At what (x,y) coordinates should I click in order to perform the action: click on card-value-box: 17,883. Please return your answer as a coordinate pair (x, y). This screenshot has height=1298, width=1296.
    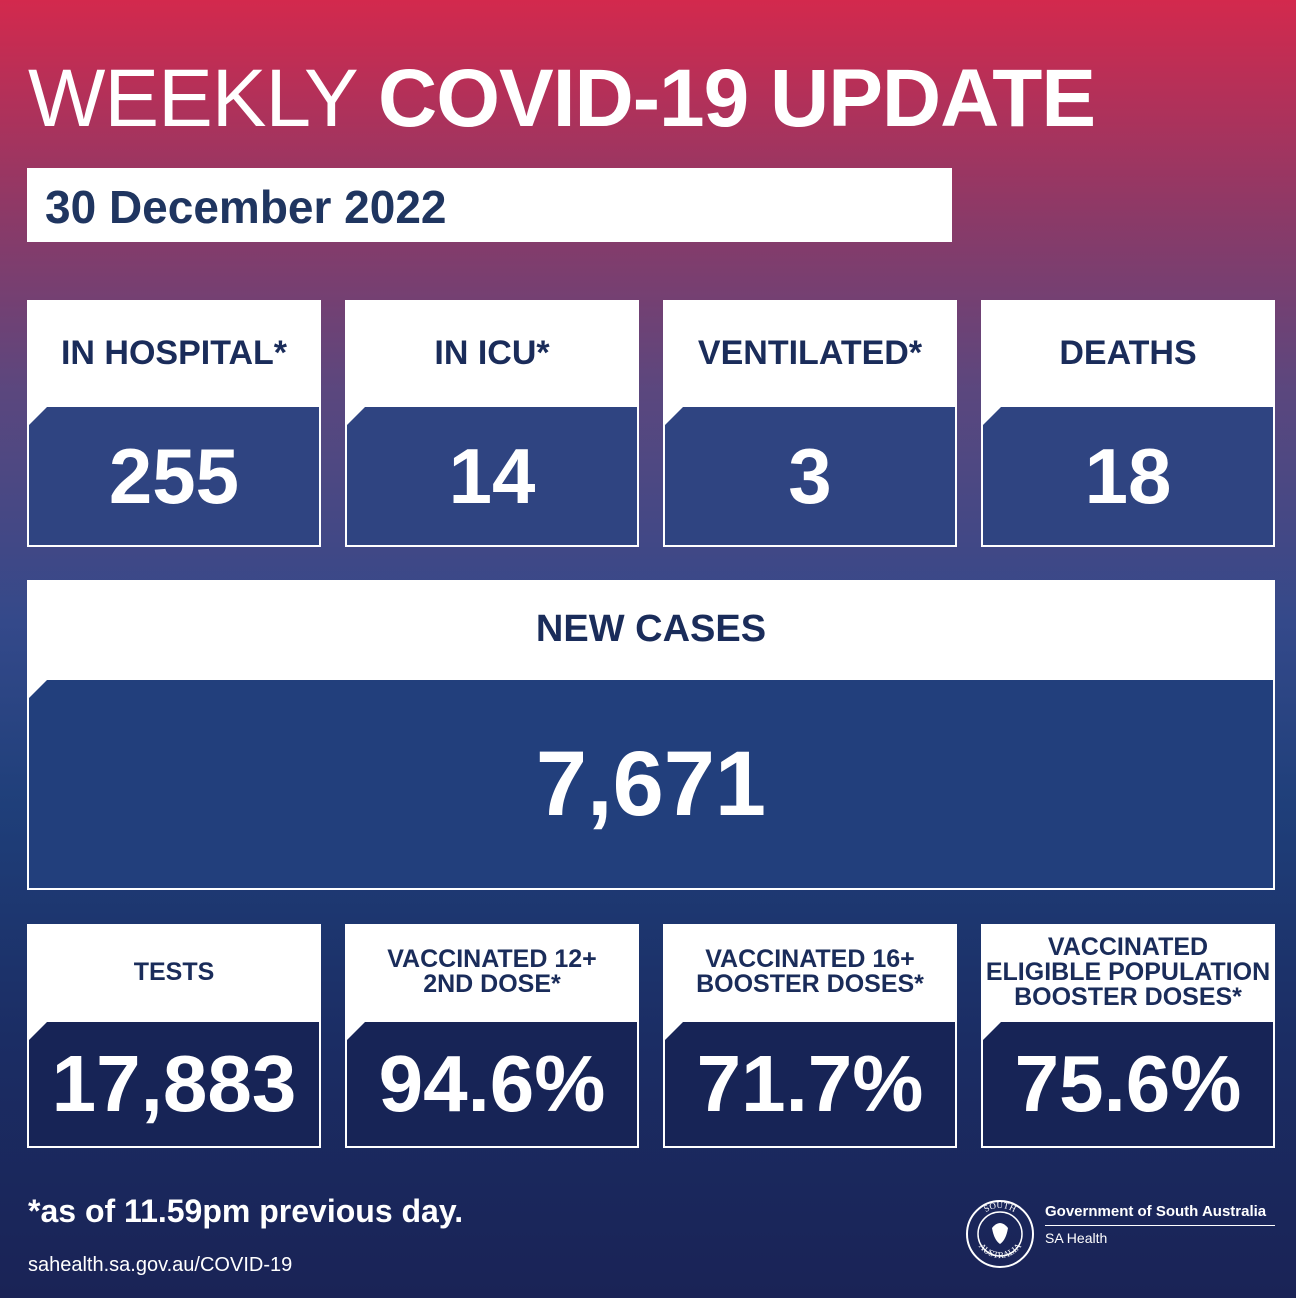
    Looking at the image, I should click on (174, 1084).